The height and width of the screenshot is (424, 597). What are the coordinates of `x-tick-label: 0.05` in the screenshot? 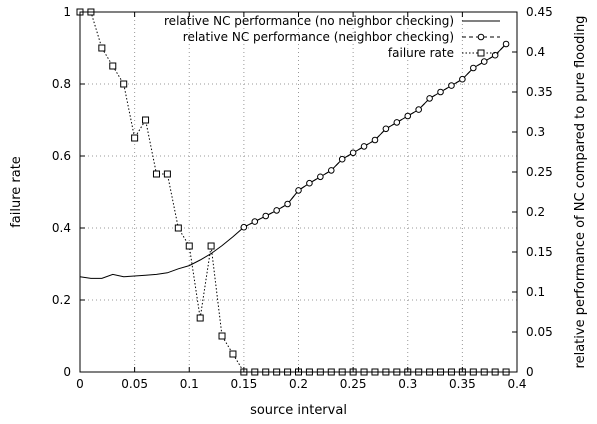 It's located at (134, 384).